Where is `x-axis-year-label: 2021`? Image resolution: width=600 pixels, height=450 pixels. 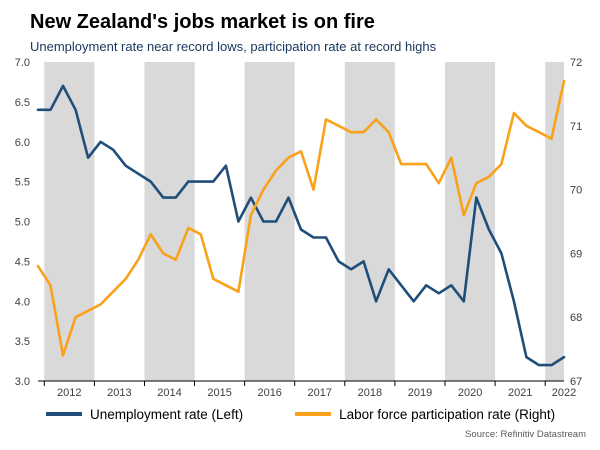
x-axis-year-label: 2021 is located at coordinates (520, 393).